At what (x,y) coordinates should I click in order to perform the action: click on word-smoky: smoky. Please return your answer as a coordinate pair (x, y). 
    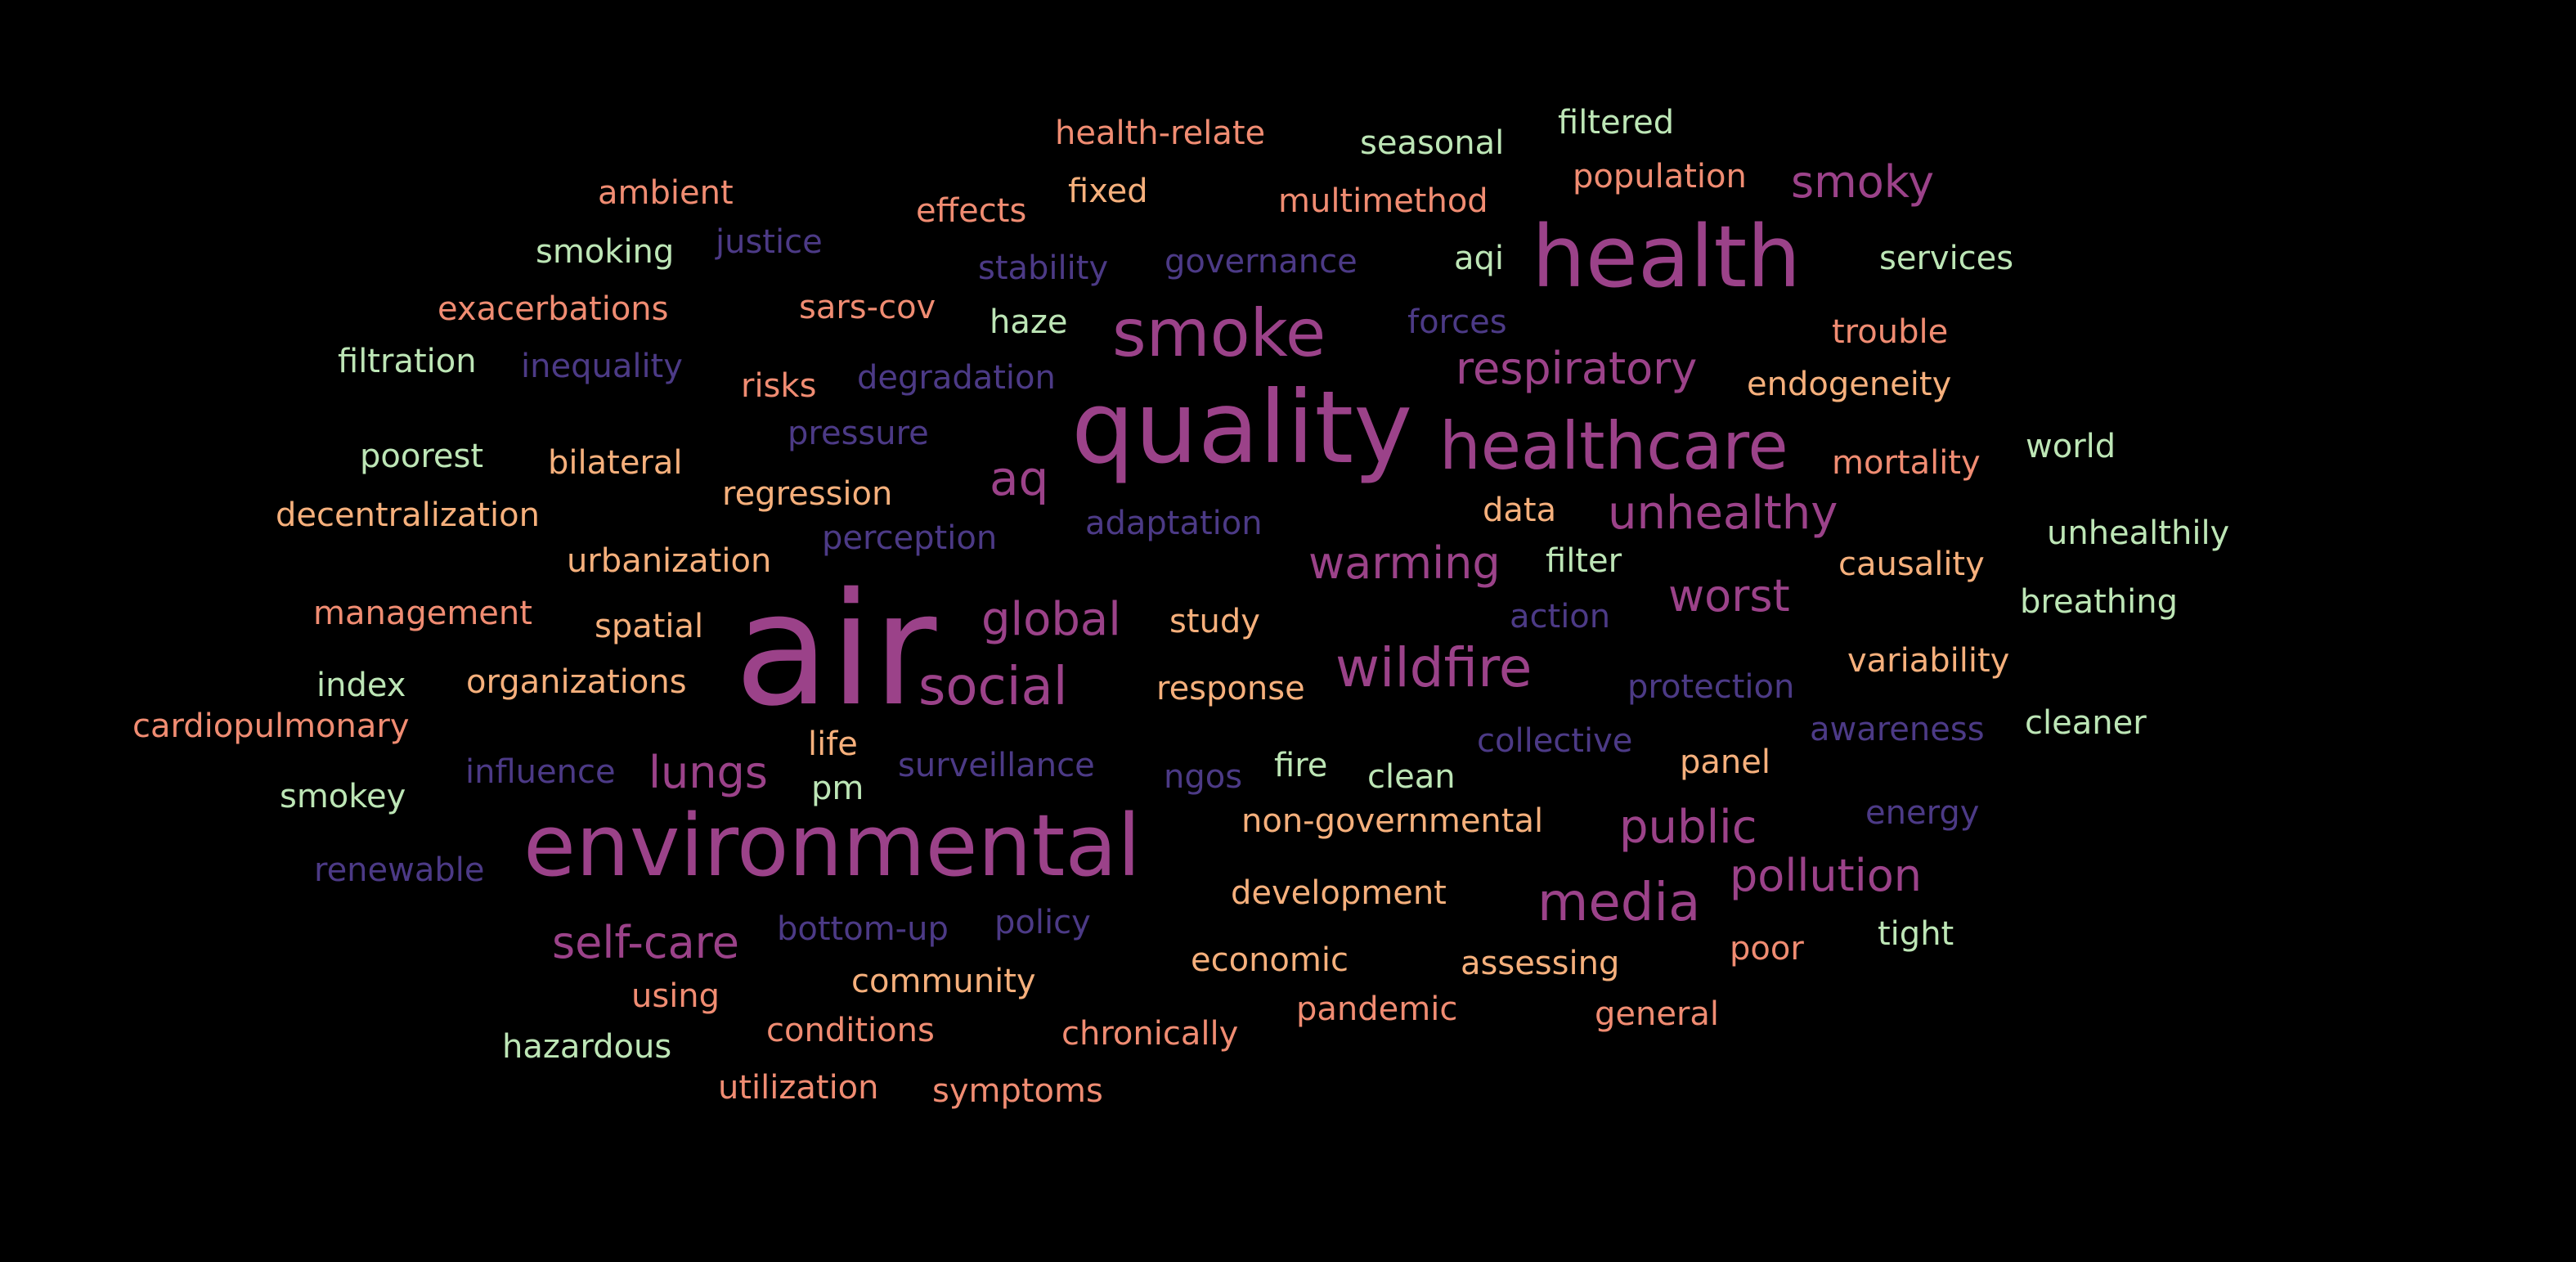
    Looking at the image, I should click on (1863, 182).